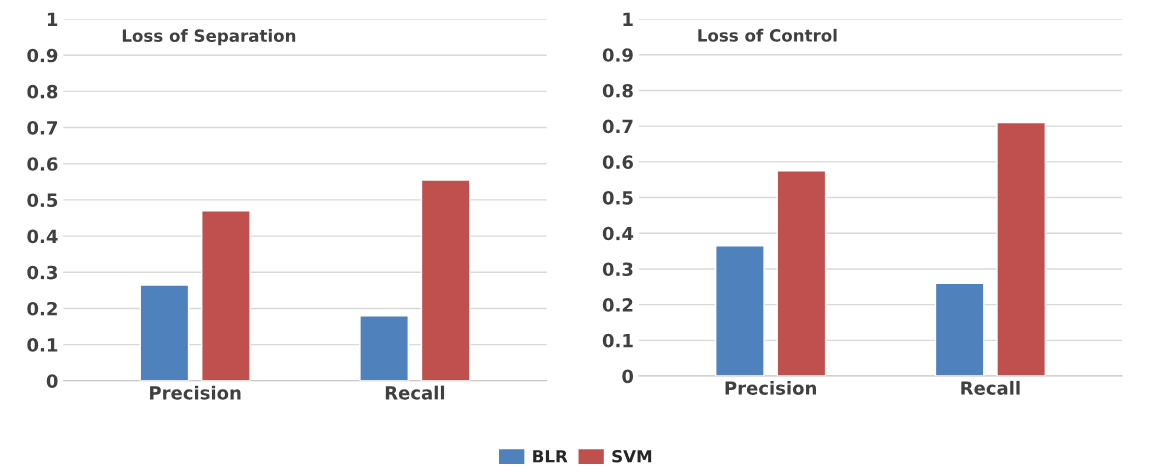  I want to click on legend-label: BLR, so click(550, 456).